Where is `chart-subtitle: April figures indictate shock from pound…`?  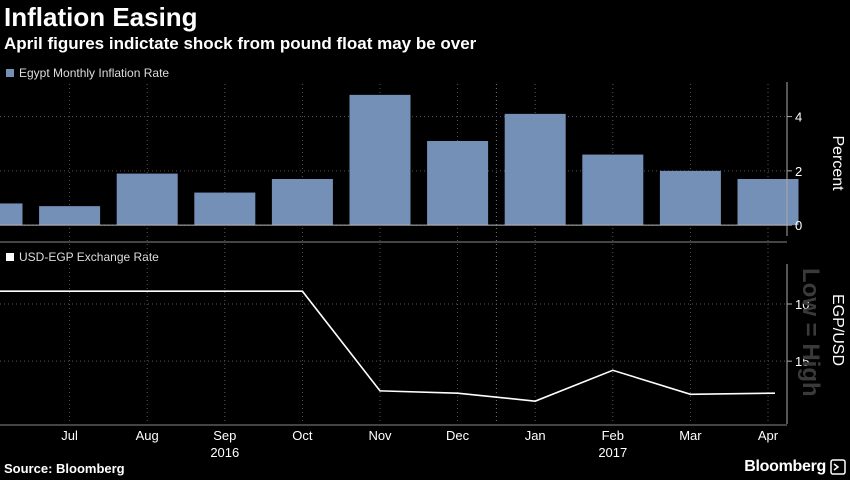 chart-subtitle: April figures indictate shock from pound… is located at coordinates (240, 43).